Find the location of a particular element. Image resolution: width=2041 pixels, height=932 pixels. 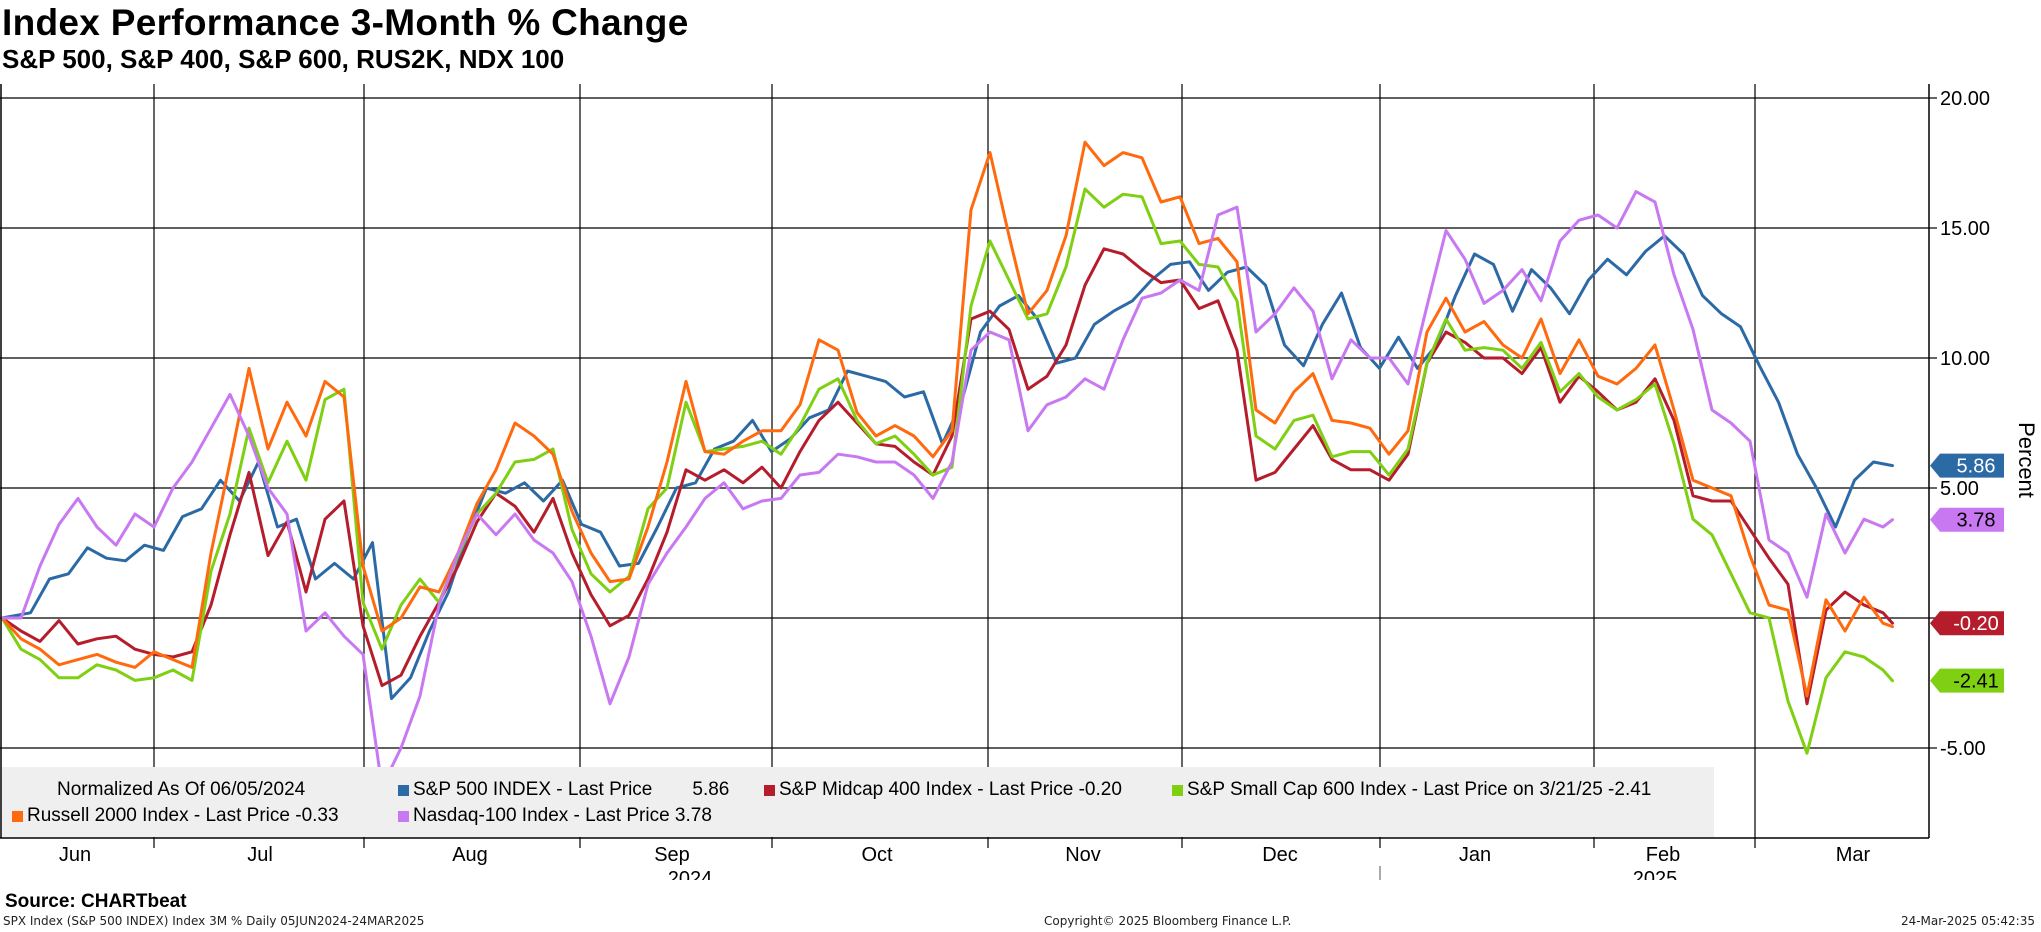

y-tick-label-2: 10.00 is located at coordinates (1965, 359).